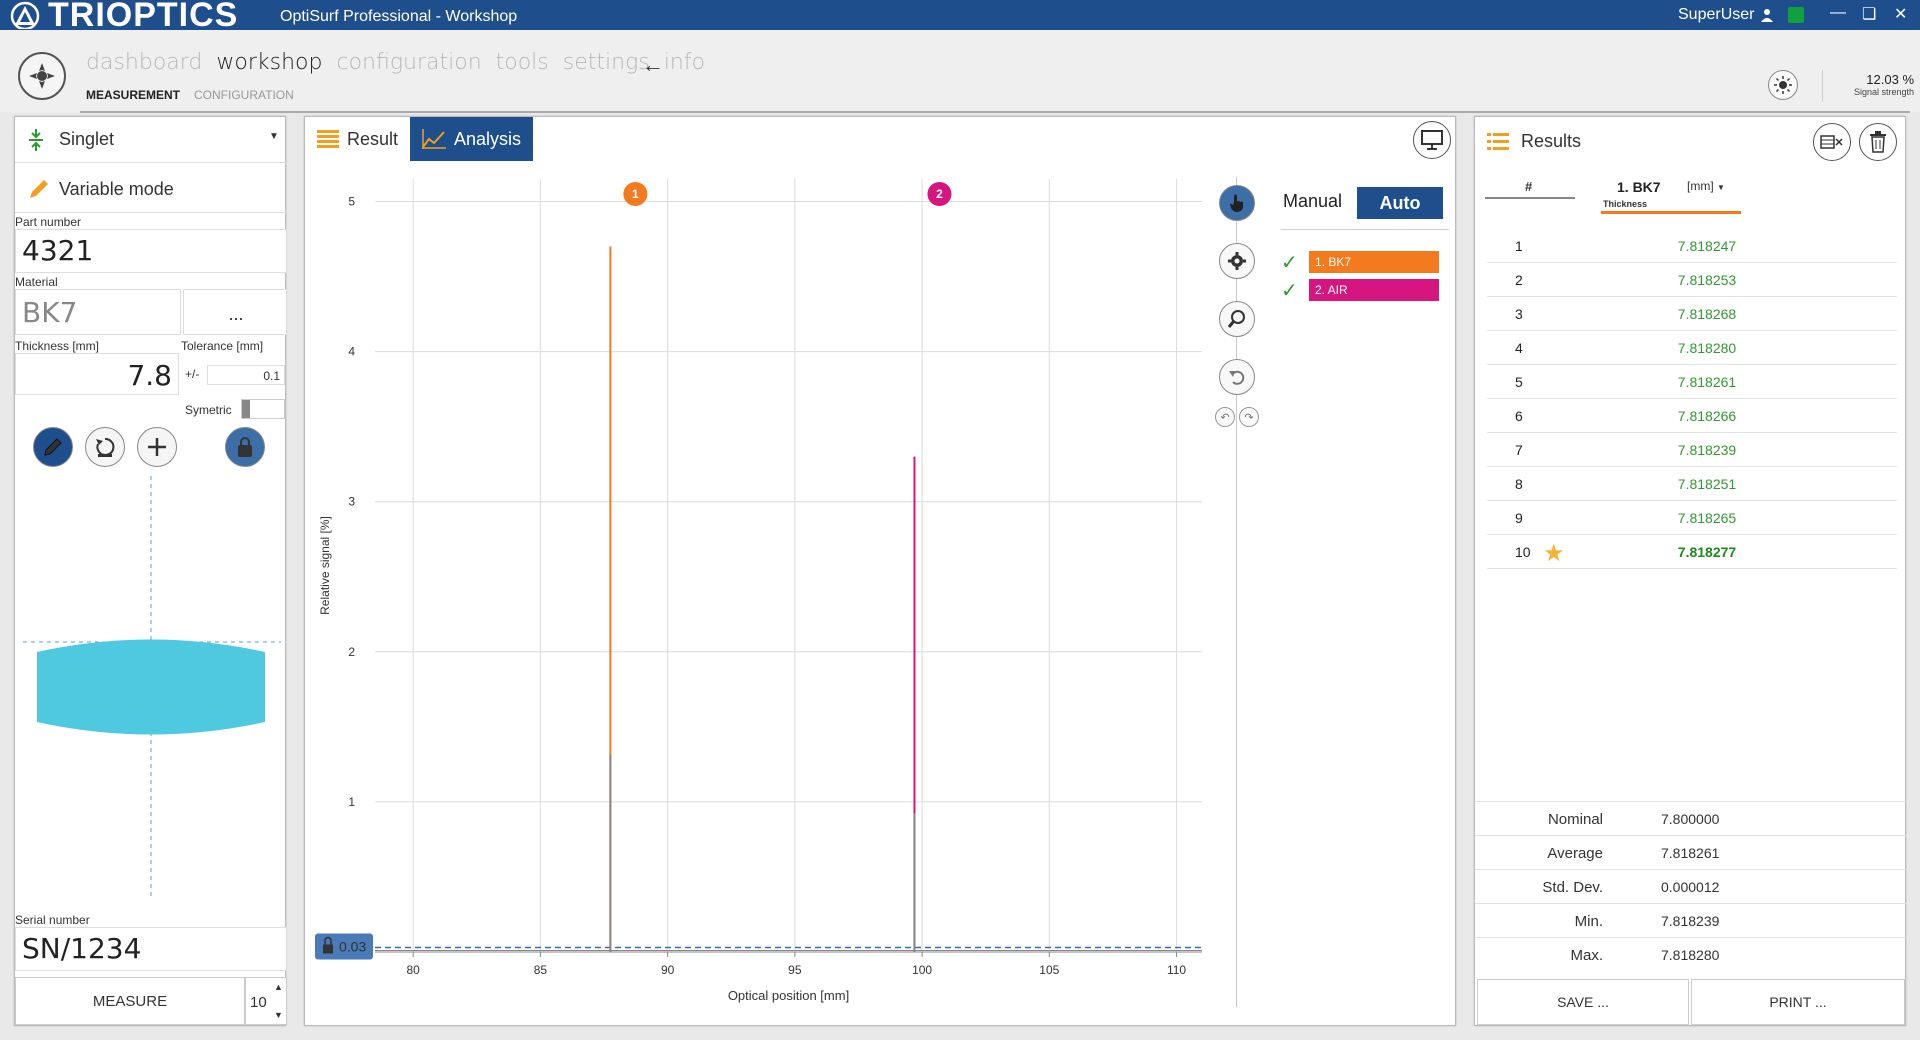 The height and width of the screenshot is (1040, 1920). Describe the element at coordinates (1360, 290) in the screenshot. I see `legend-item-air: ✓ 2. AIR` at that location.